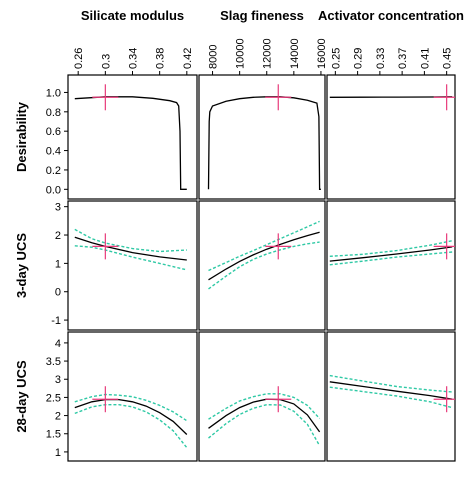 The image size is (474, 478). I want to click on x-tick-label: 10000, so click(241, 53).